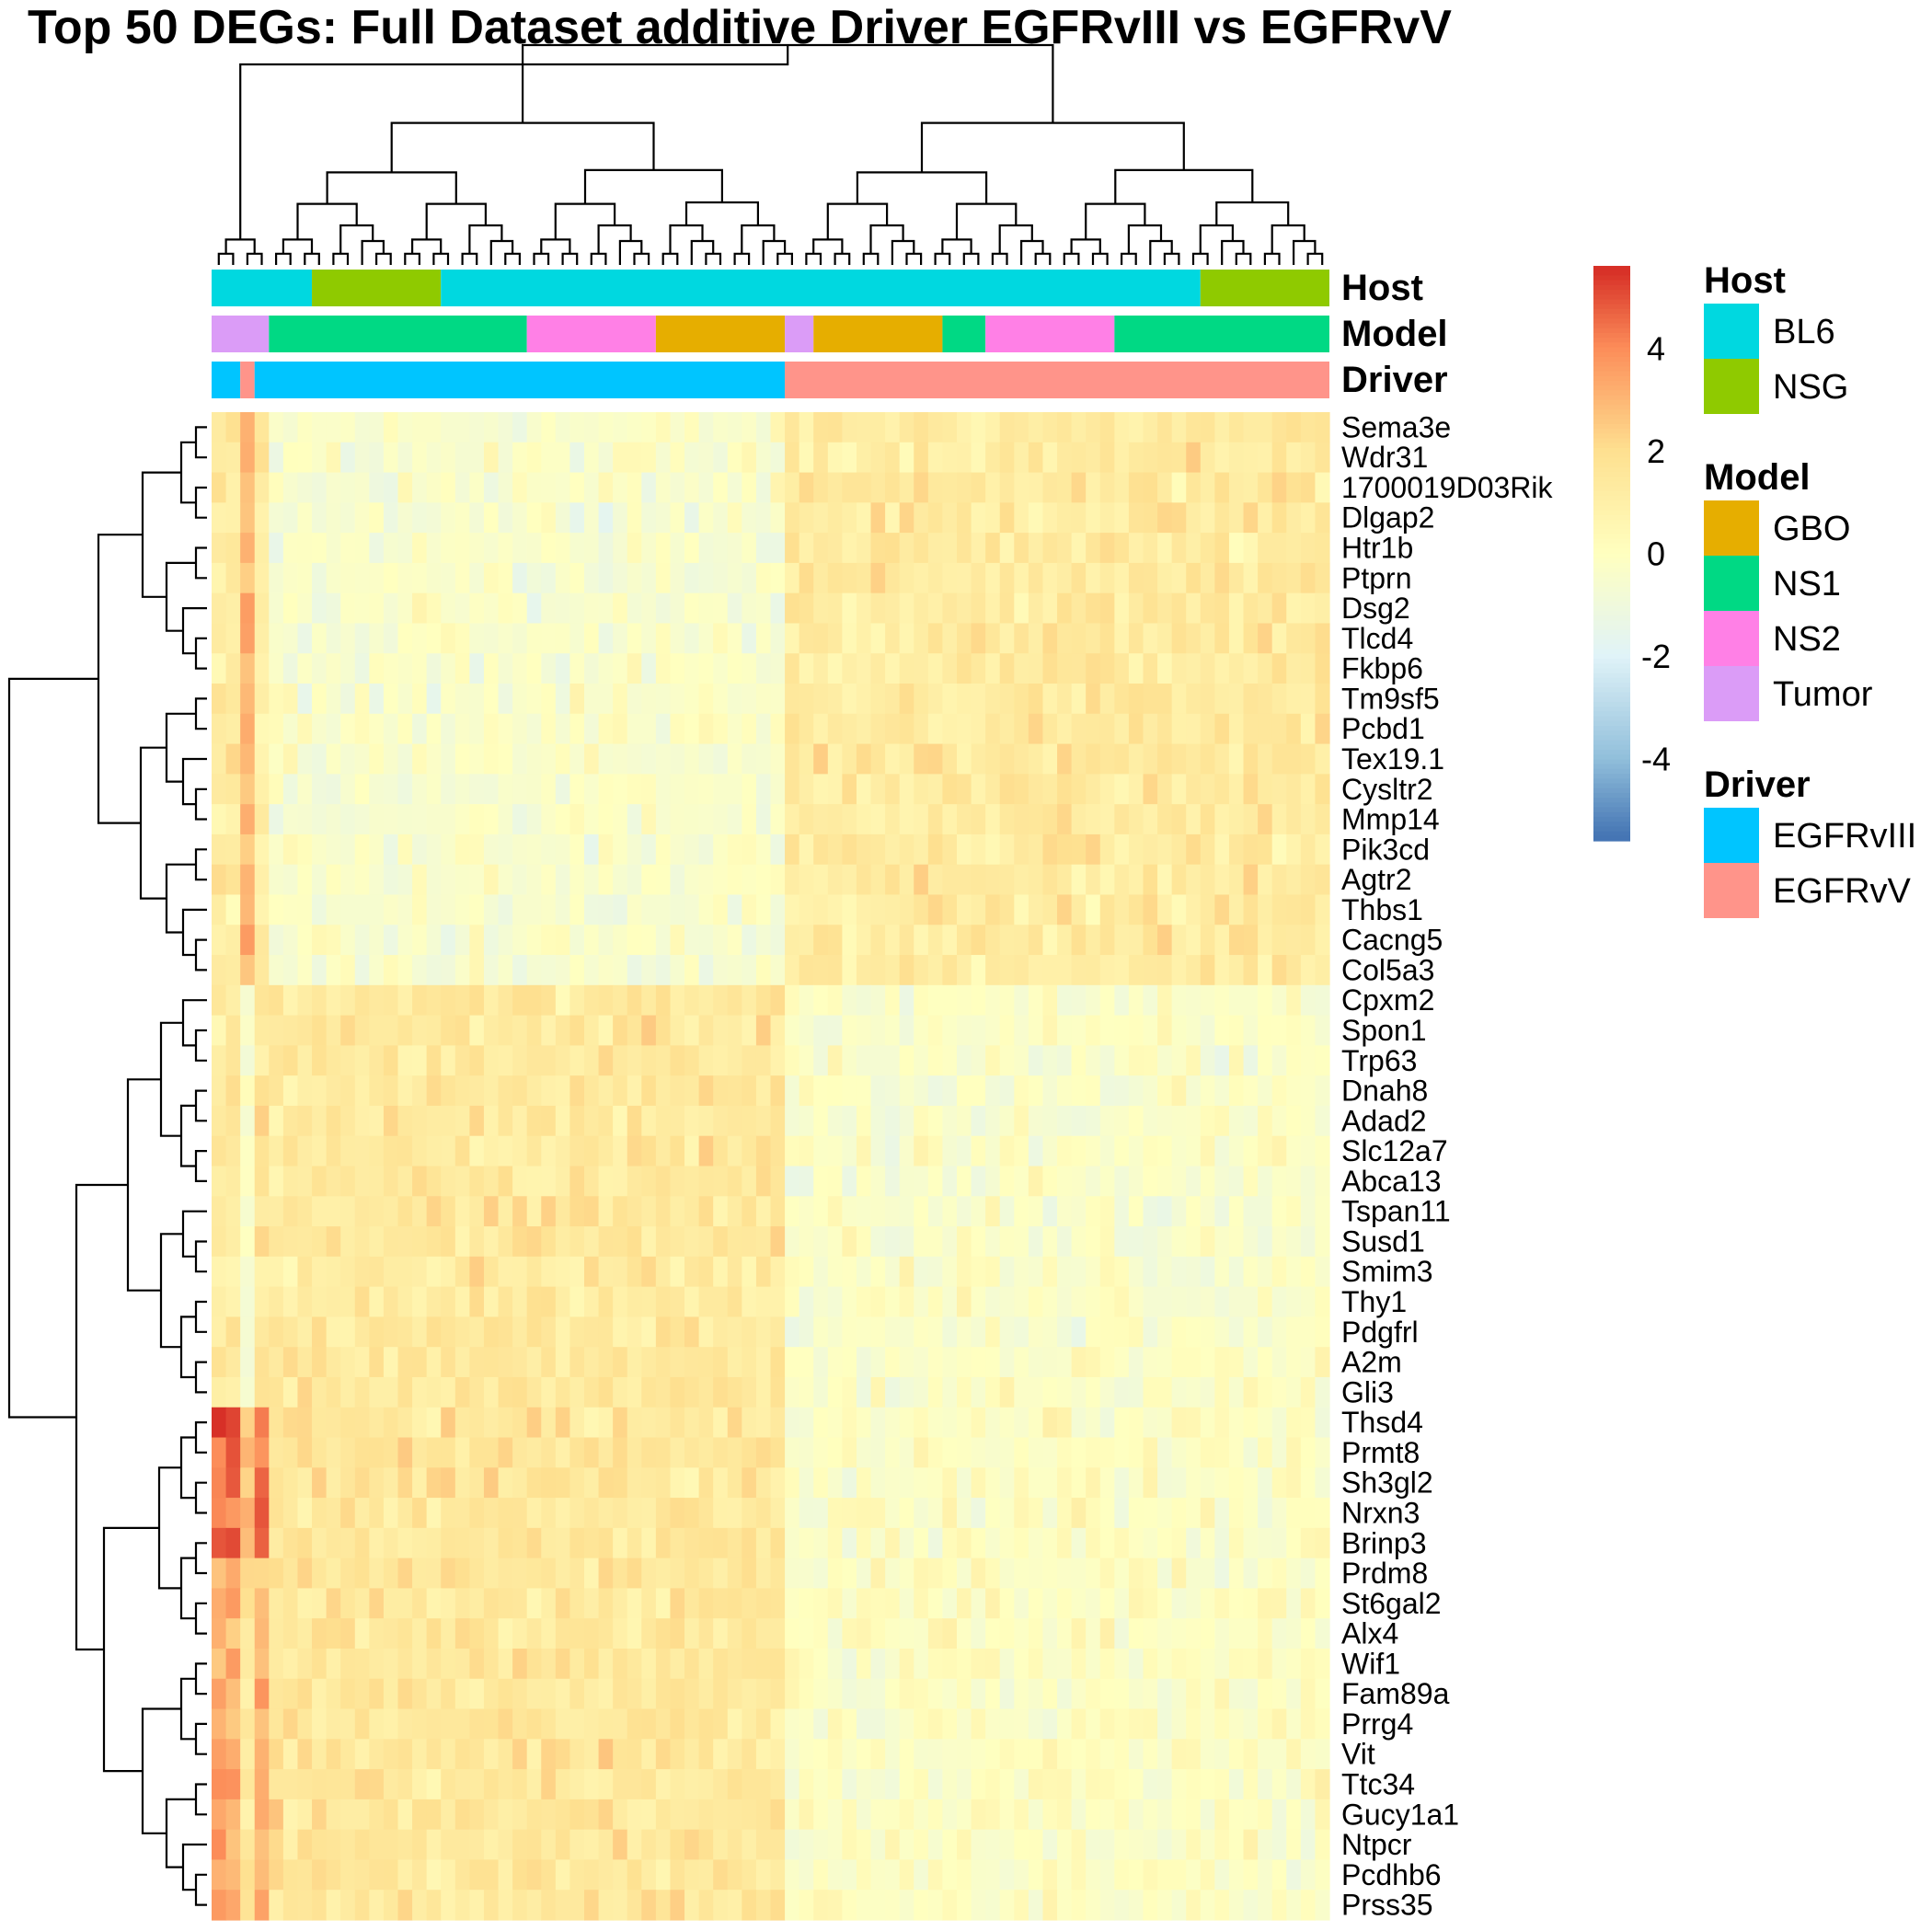 The width and height of the screenshot is (1932, 1931). I want to click on legend-label: EGFRvV, so click(1842, 892).